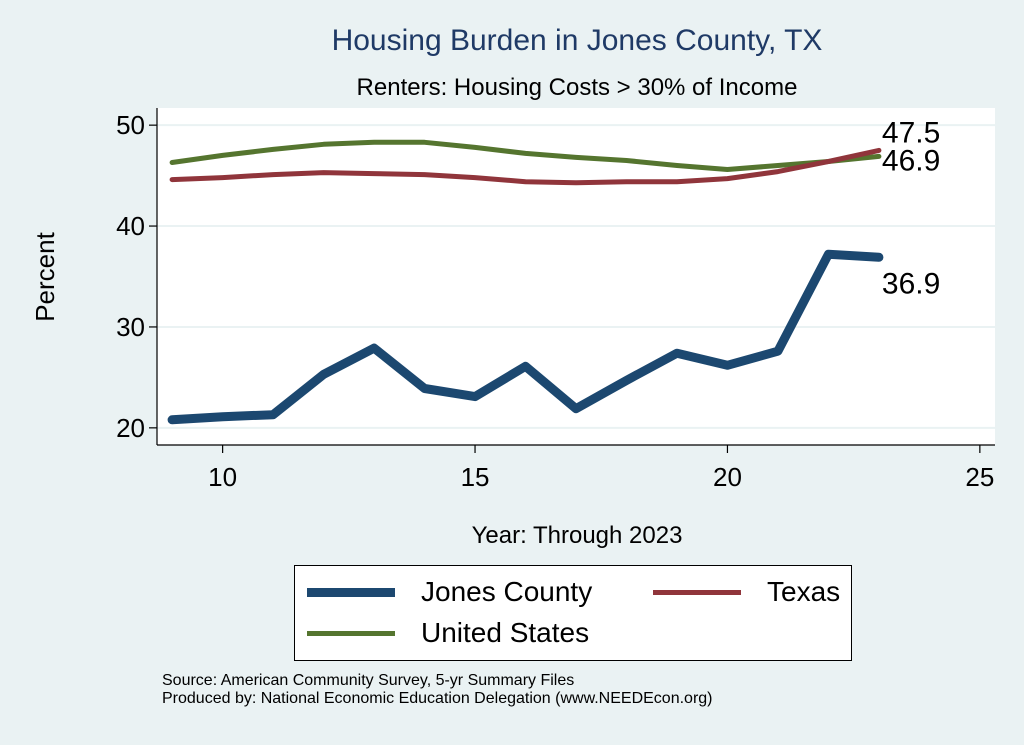 This screenshot has height=745, width=1024. What do you see at coordinates (45, 276) in the screenshot?
I see `y-axis-label: Percent` at bounding box center [45, 276].